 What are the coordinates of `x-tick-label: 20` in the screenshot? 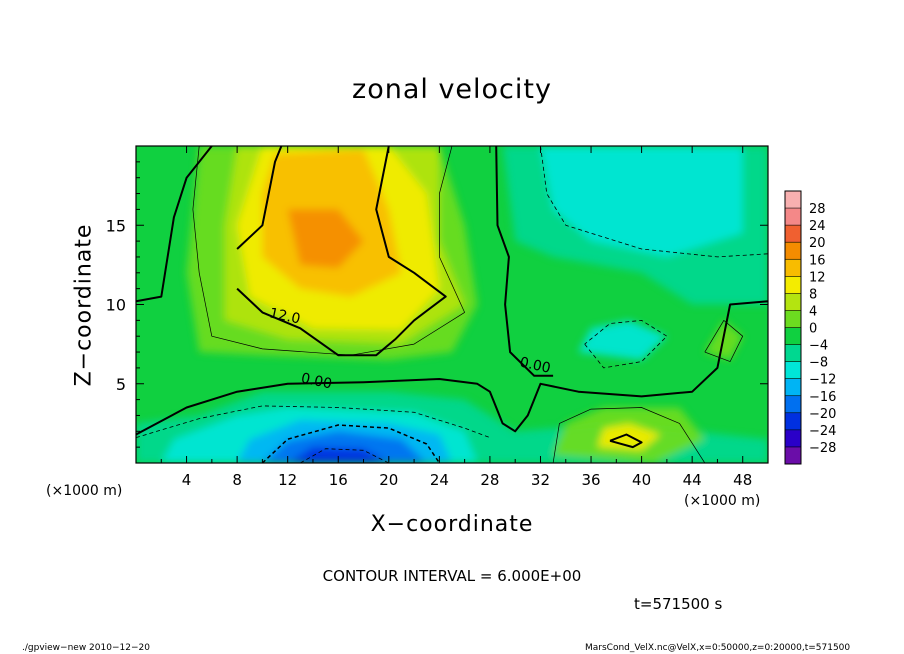 It's located at (388, 480).